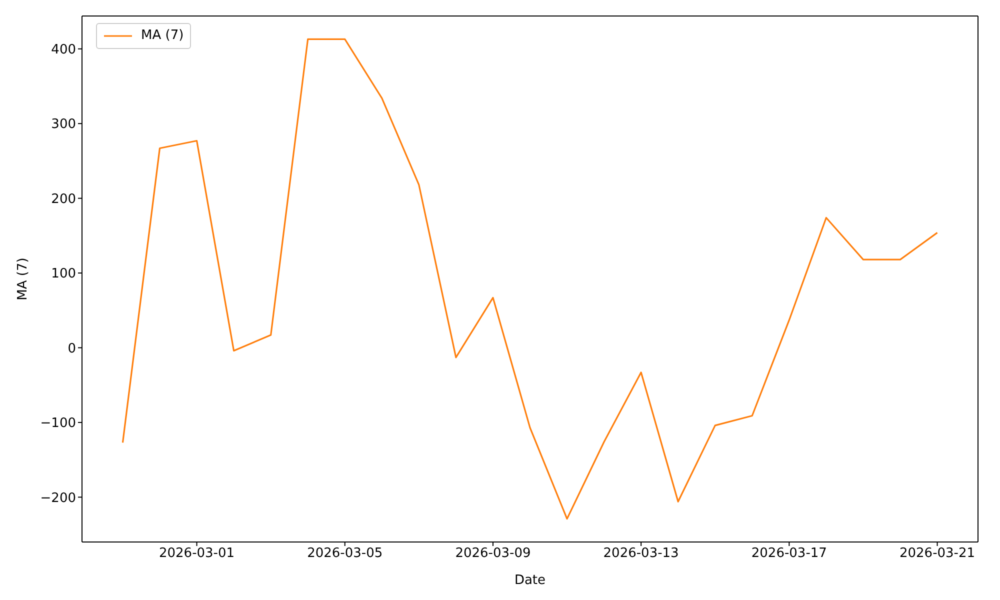 Image resolution: width=1000 pixels, height=600 pixels. I want to click on y-tick-label: 300, so click(63, 124).